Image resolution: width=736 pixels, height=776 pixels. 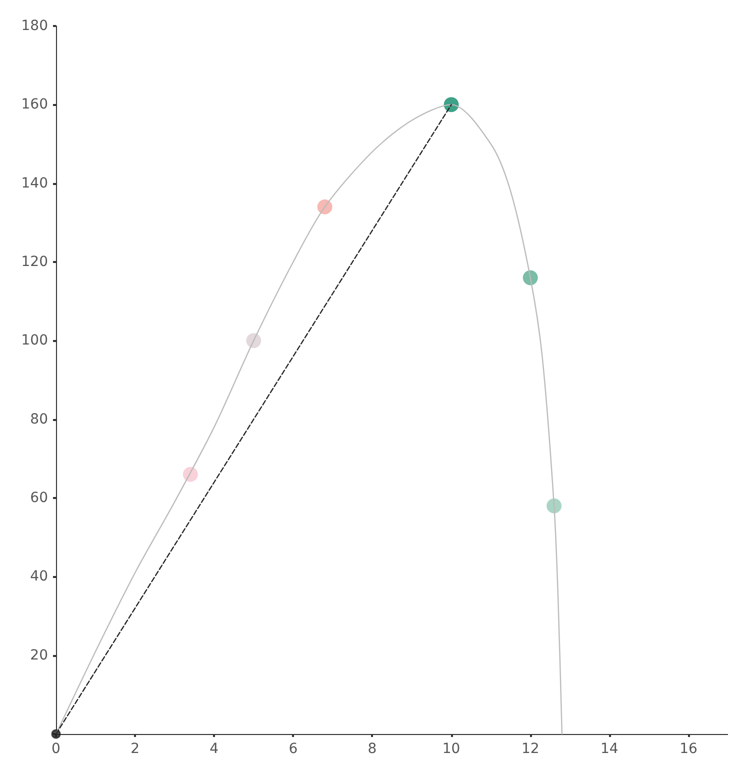 What do you see at coordinates (39, 655) in the screenshot?
I see `y-tick-label: 20` at bounding box center [39, 655].